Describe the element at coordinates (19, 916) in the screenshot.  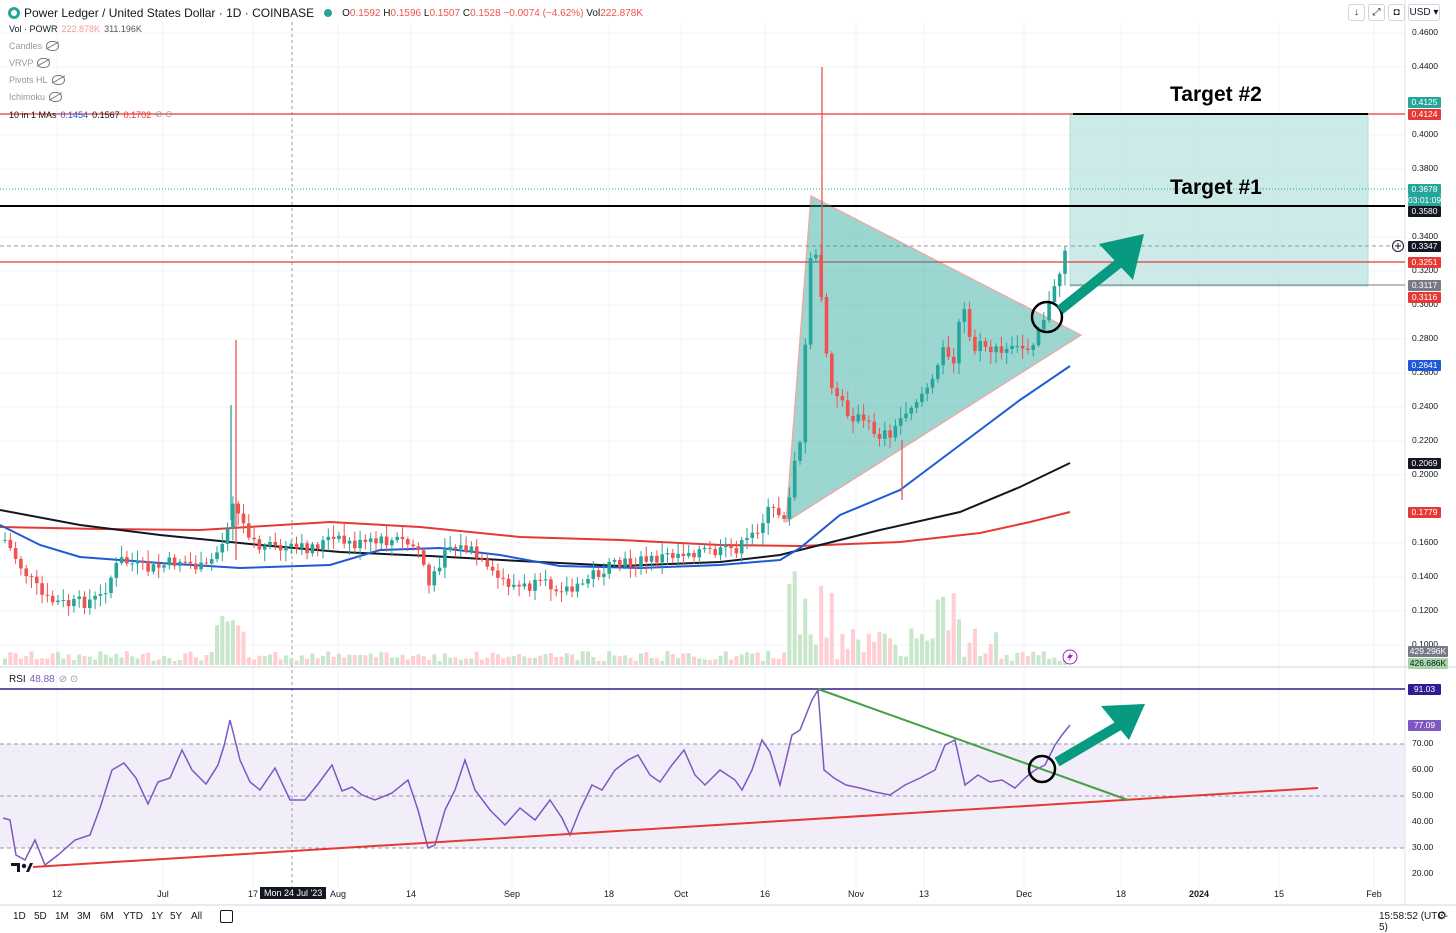
I see `timeframe-button: 1D` at that location.